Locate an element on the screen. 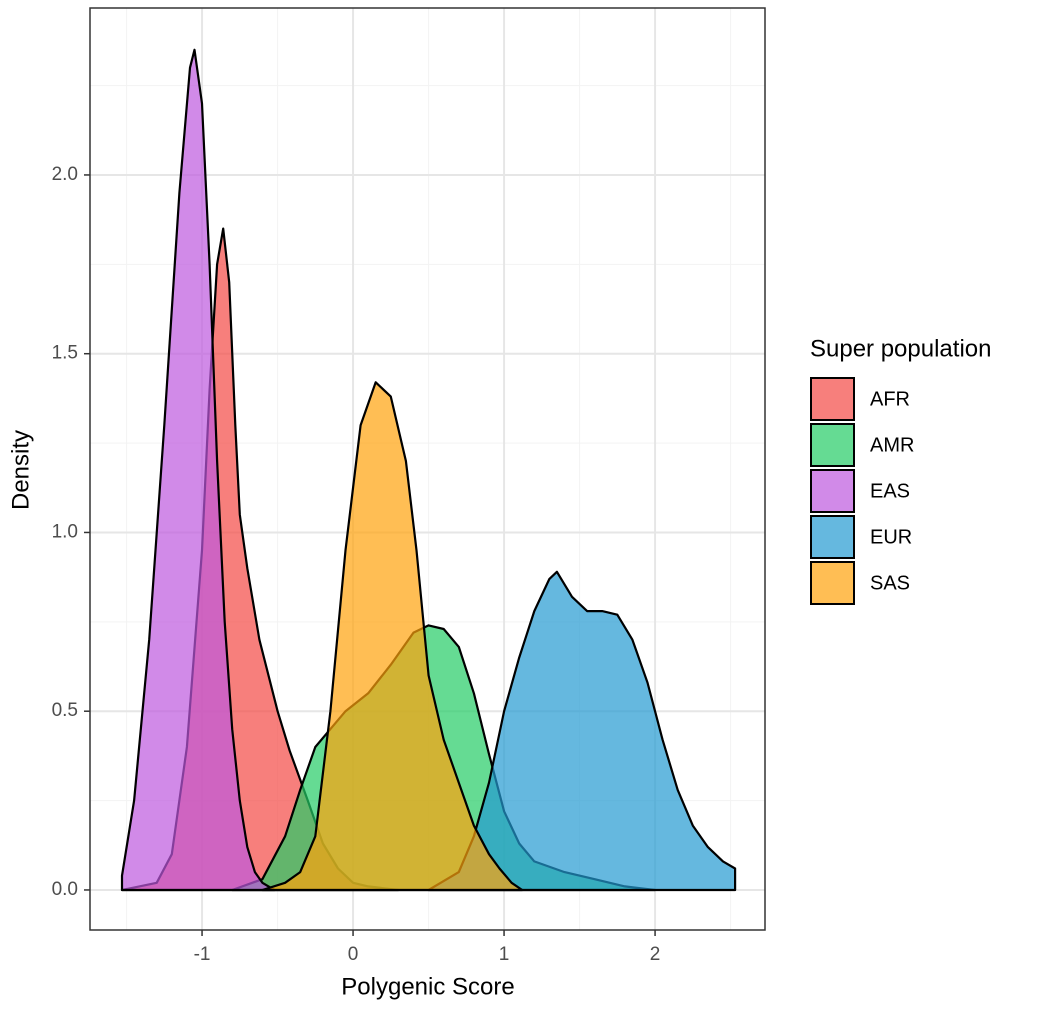  y-tick-label: 1.5 is located at coordinates (65, 353).